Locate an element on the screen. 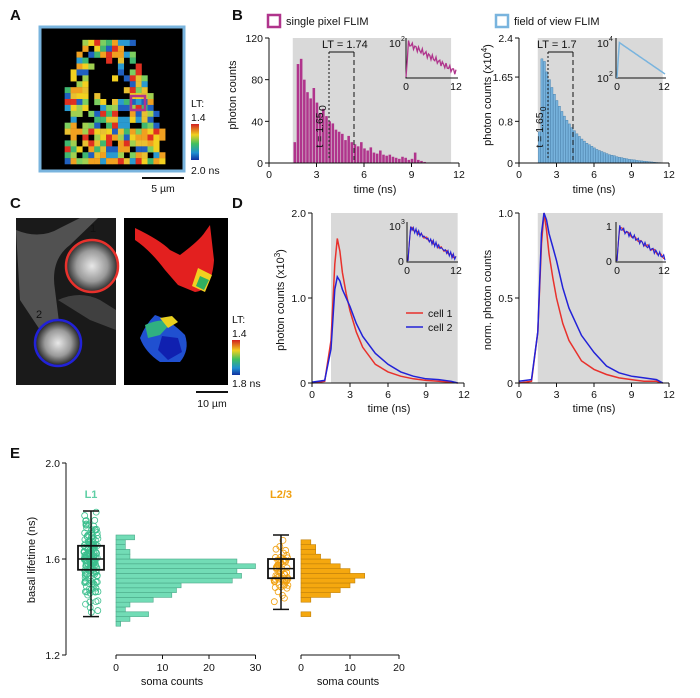  panel-label-d: D is located at coordinates (237, 203).